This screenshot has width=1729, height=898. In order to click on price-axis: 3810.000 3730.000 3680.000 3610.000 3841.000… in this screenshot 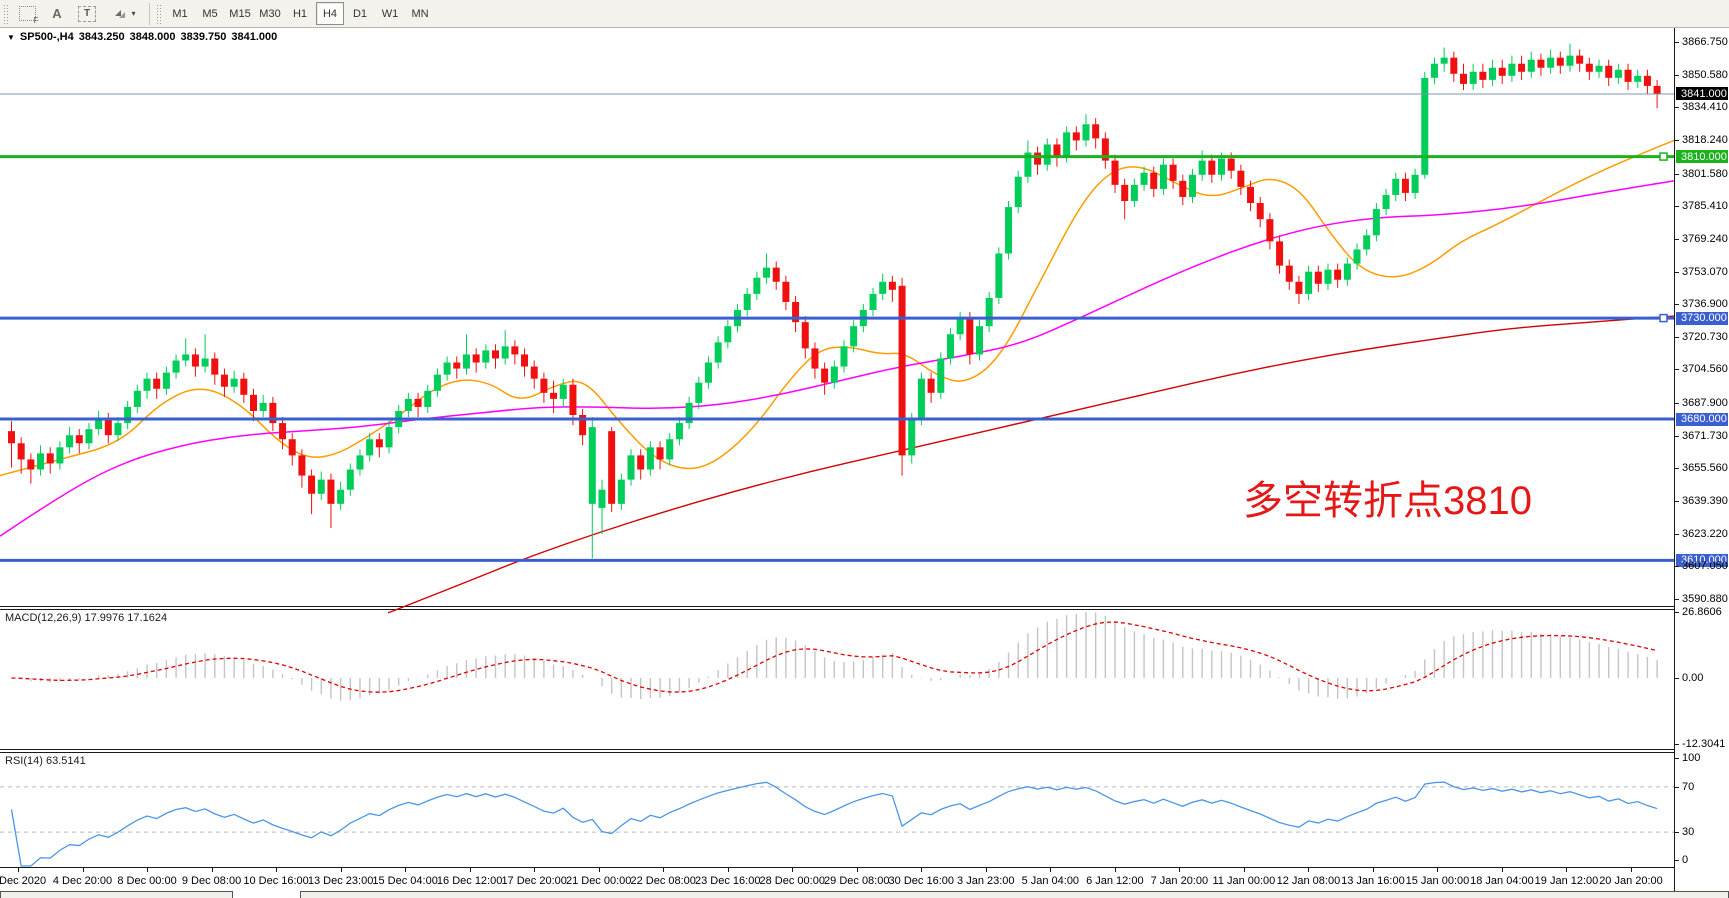, I will do `click(1701, 459)`.